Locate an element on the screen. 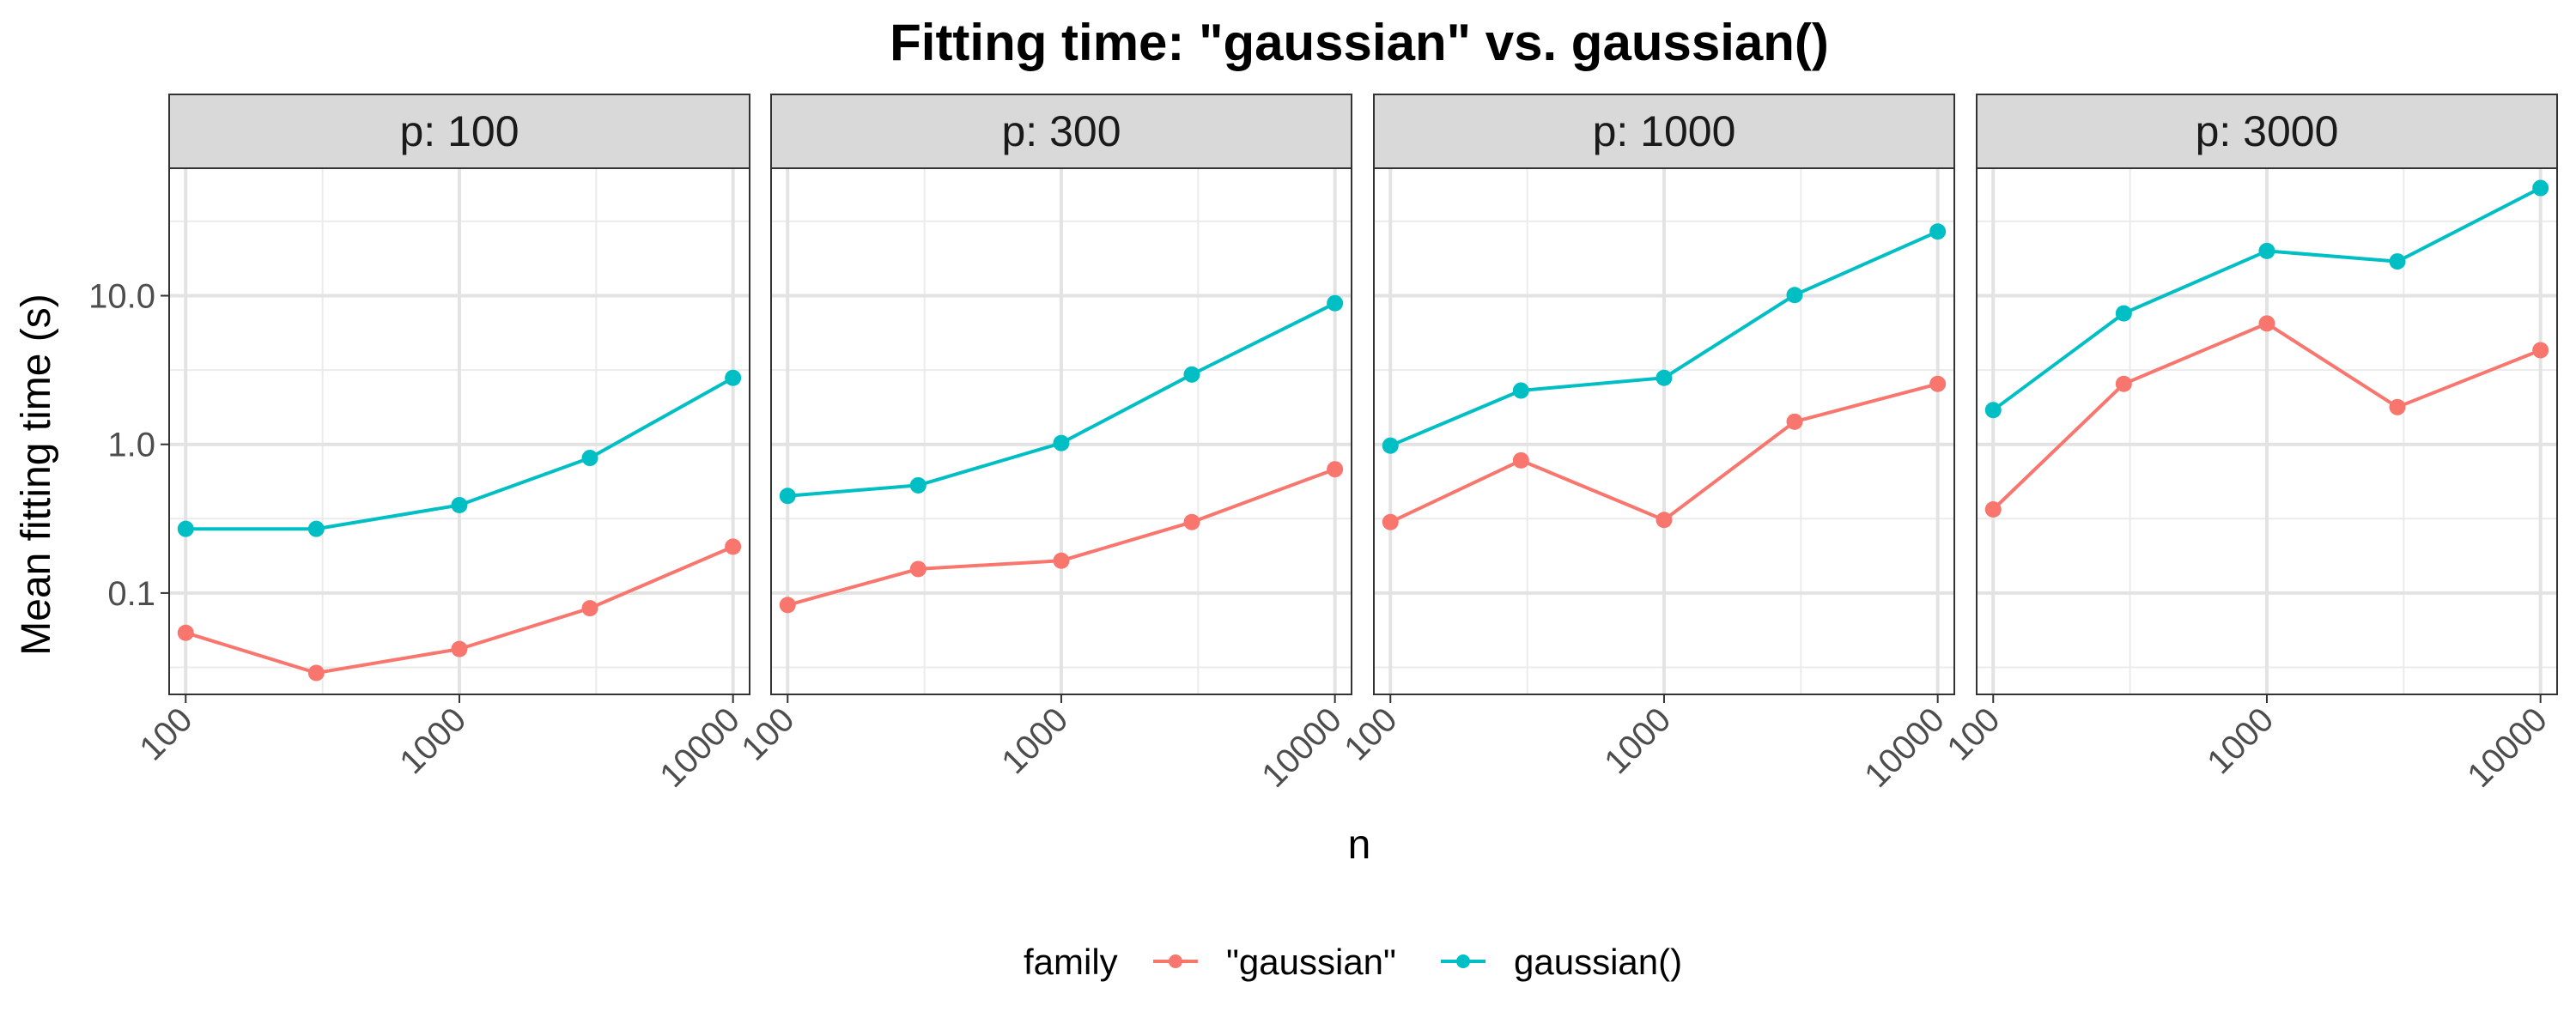 Image resolution: width=2576 pixels, height=1030 pixels. legend: family "gaussian" gaussian() is located at coordinates (1353, 962).